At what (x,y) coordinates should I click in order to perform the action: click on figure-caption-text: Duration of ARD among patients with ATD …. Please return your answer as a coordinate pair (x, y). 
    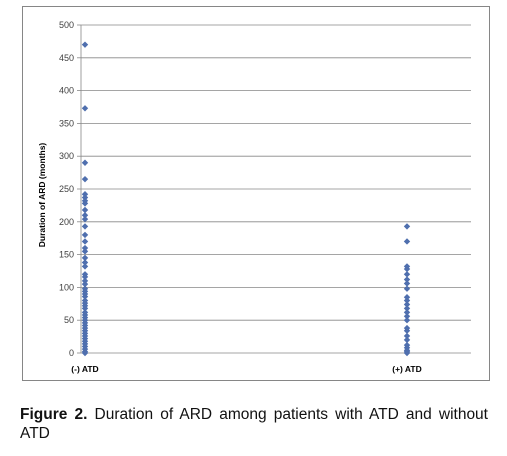
    Looking at the image, I should click on (254, 424).